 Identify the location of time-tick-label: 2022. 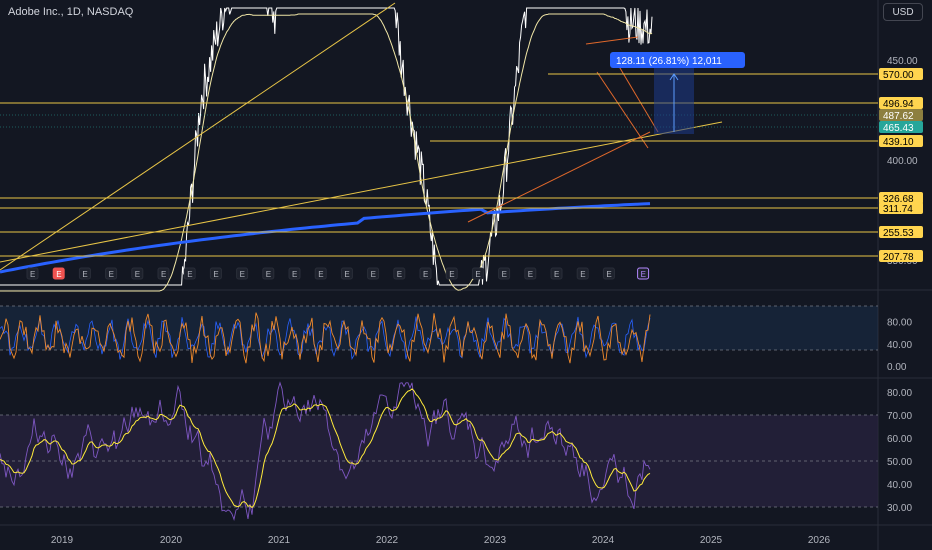
(387, 540).